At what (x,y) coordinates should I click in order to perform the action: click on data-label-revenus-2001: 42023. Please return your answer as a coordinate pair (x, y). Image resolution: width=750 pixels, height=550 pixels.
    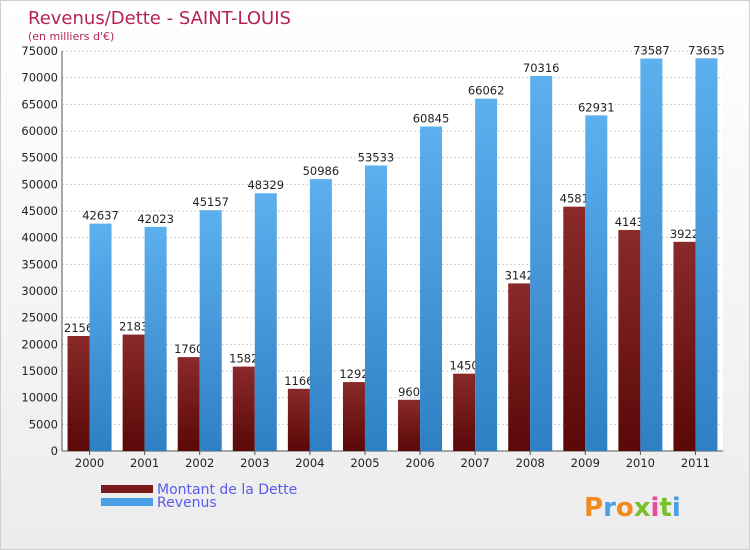
    Looking at the image, I should click on (155, 219).